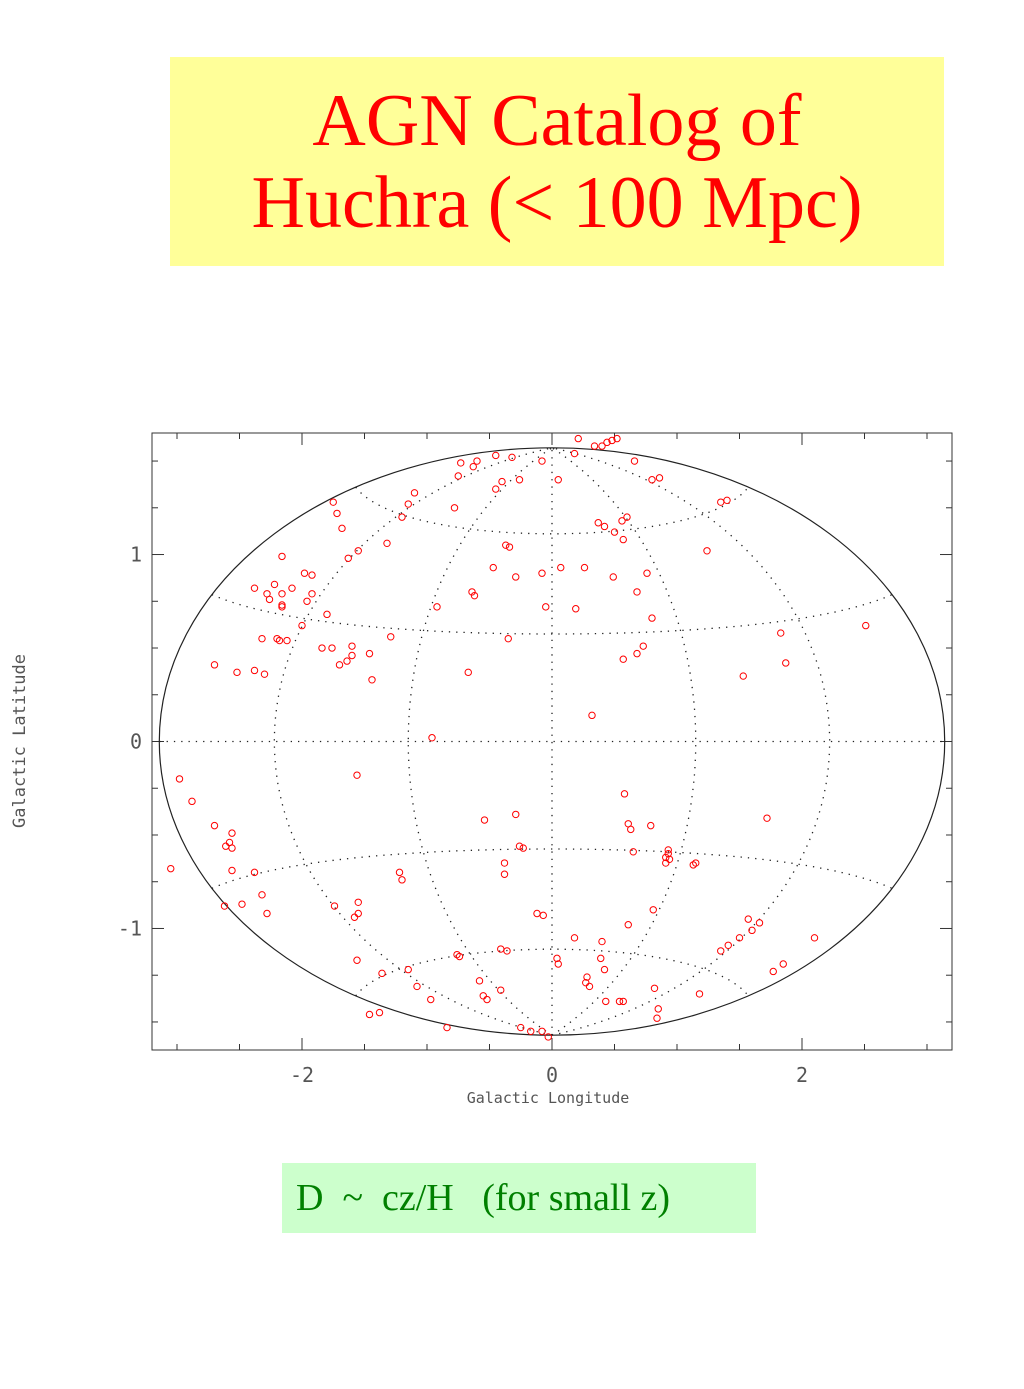 Image resolution: width=1024 pixels, height=1389 pixels. I want to click on title-box: AGN Catalog of Huchra (< 100 Mpc), so click(557, 161).